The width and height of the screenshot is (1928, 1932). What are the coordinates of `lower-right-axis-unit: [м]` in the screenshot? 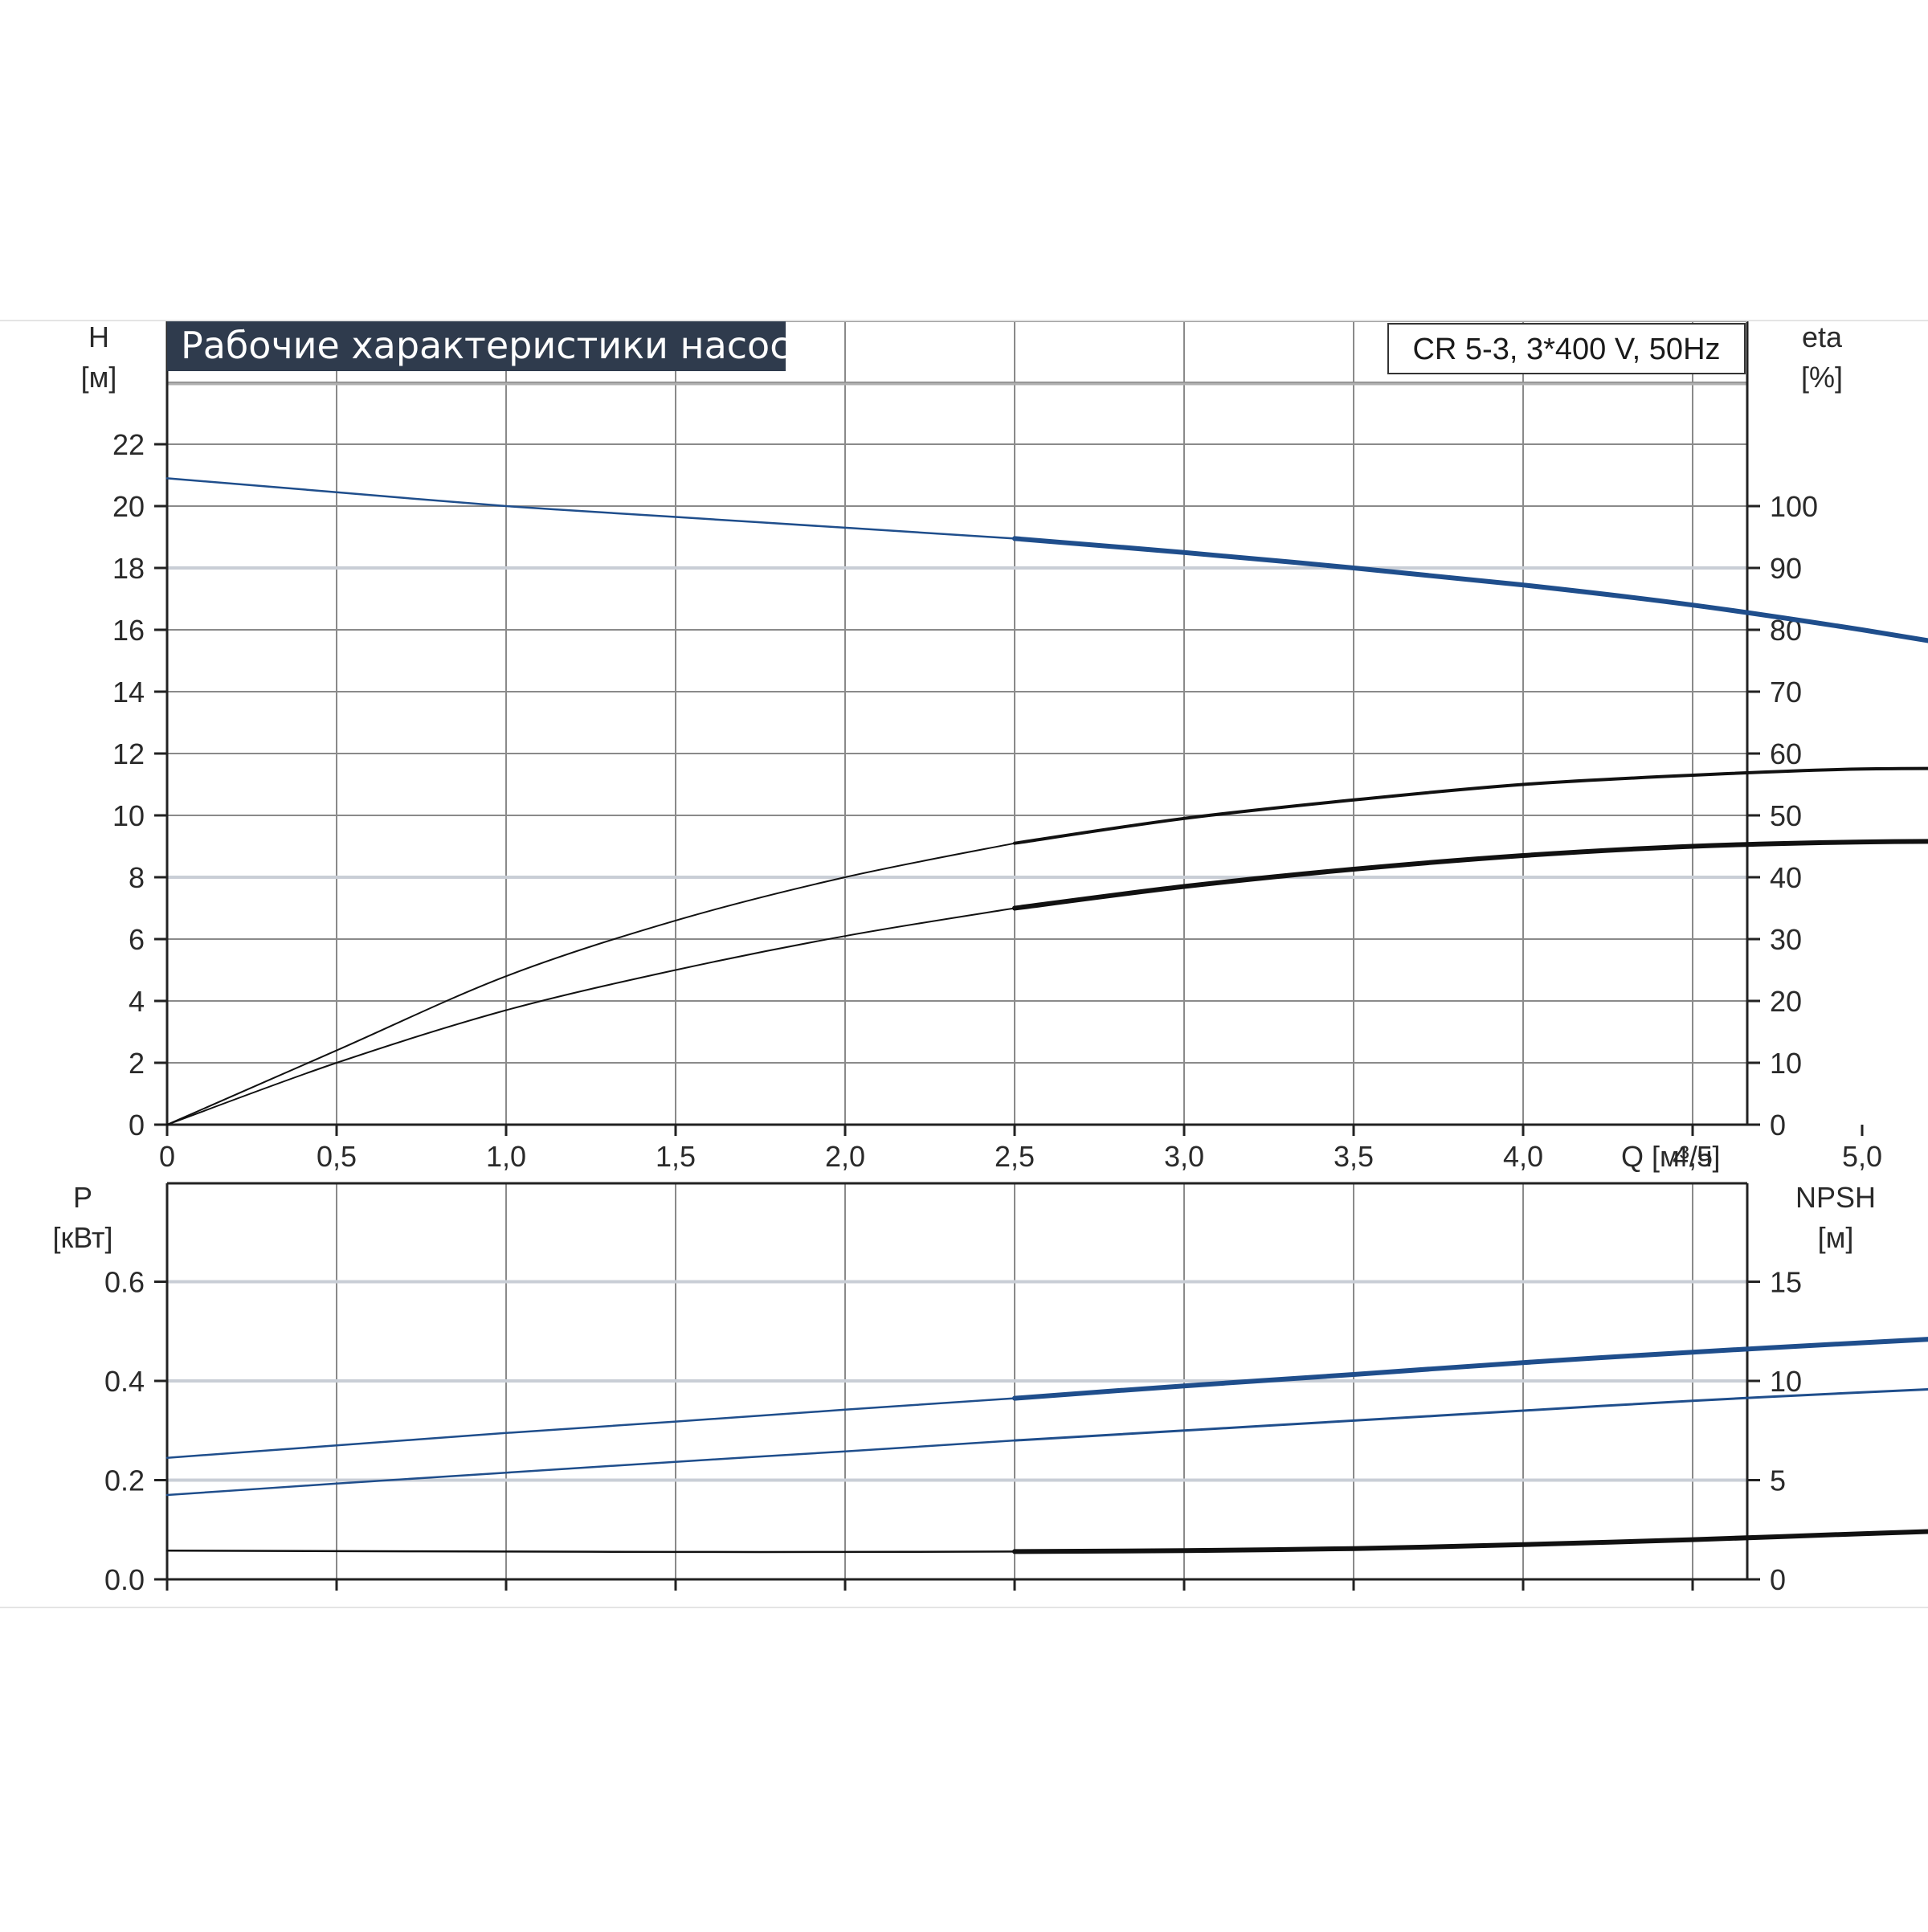 It's located at (1836, 1238).